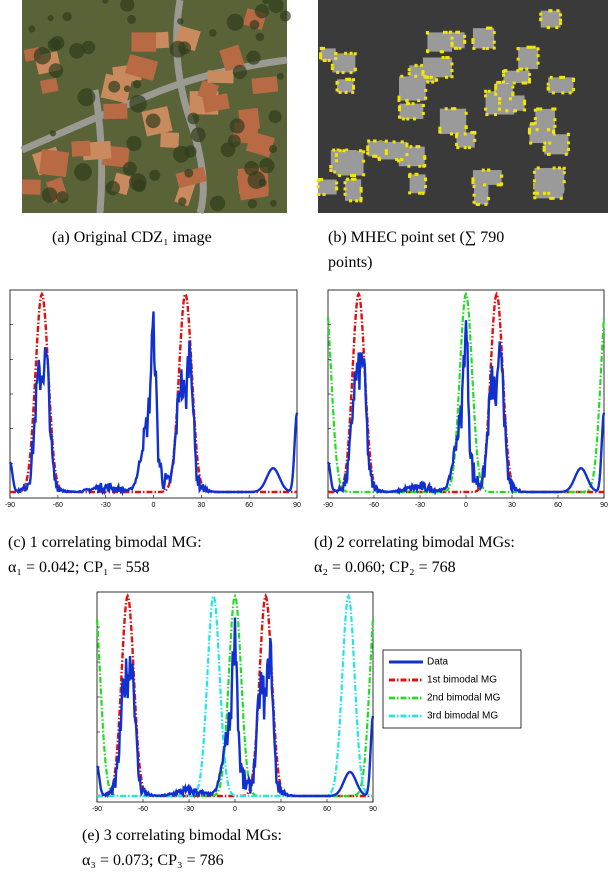 The width and height of the screenshot is (608, 882). Describe the element at coordinates (79, 567) in the screenshot. I see `caption: α₁ = 0.042; CP₁ = 558` at that location.